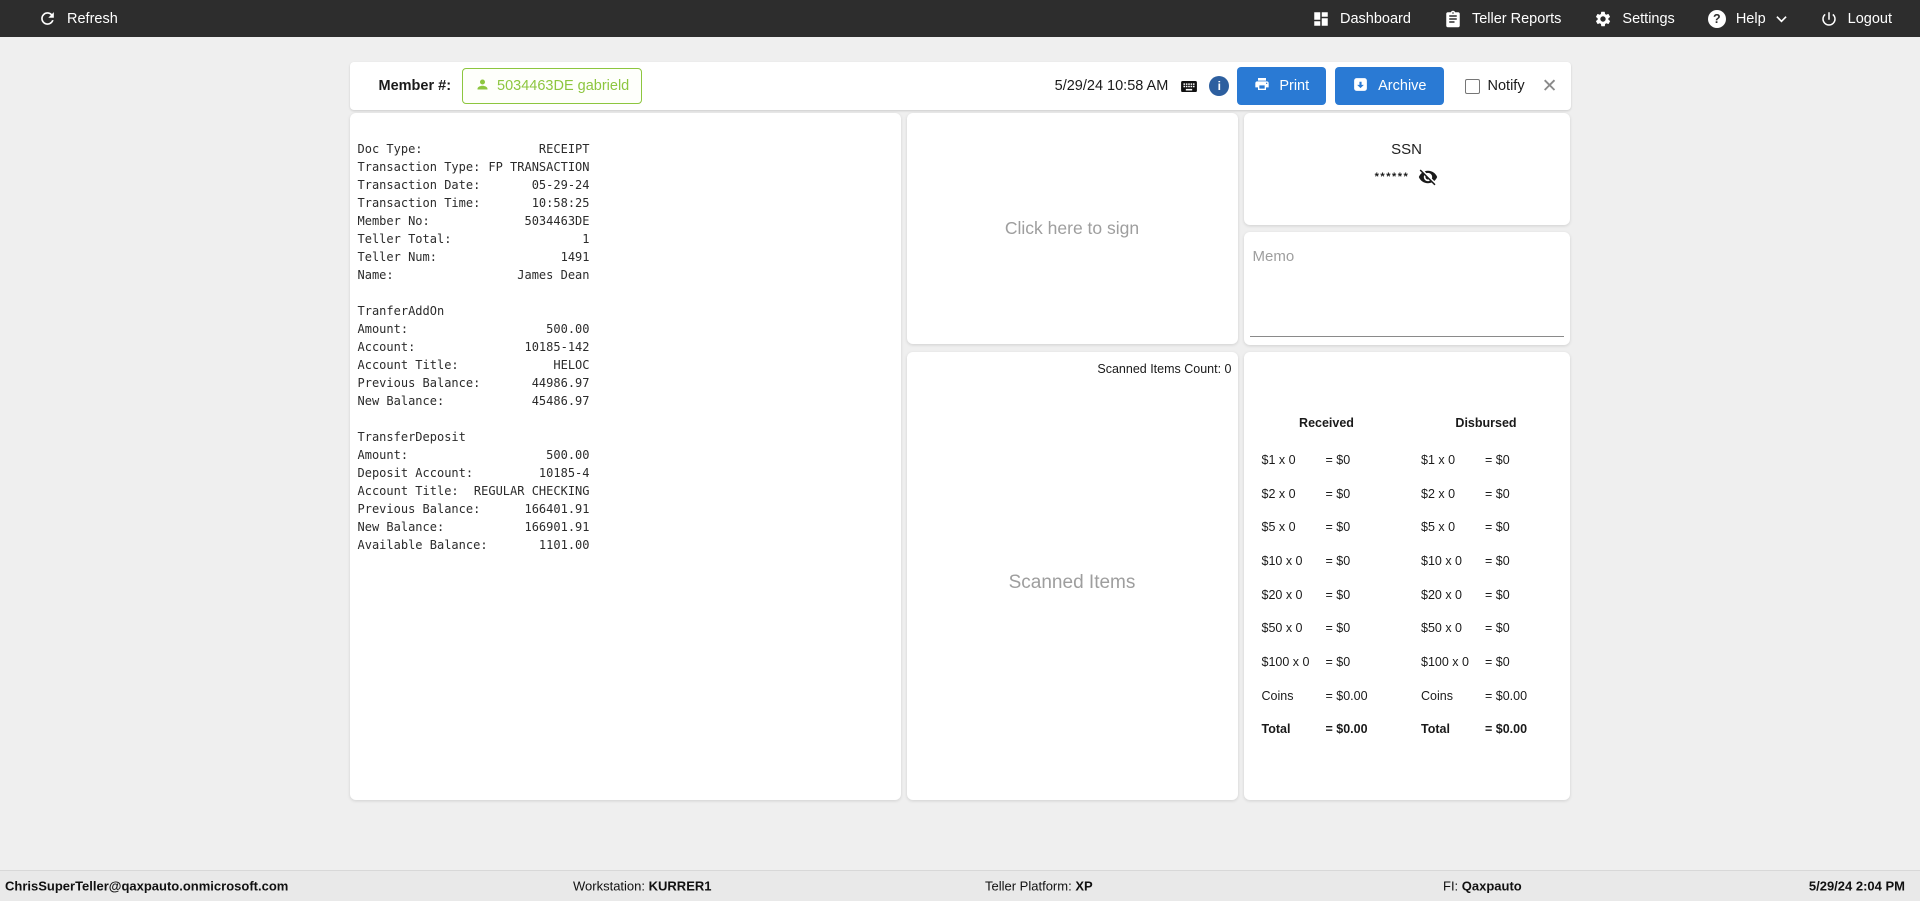  What do you see at coordinates (1189, 86) in the screenshot?
I see `keyboard-icon` at bounding box center [1189, 86].